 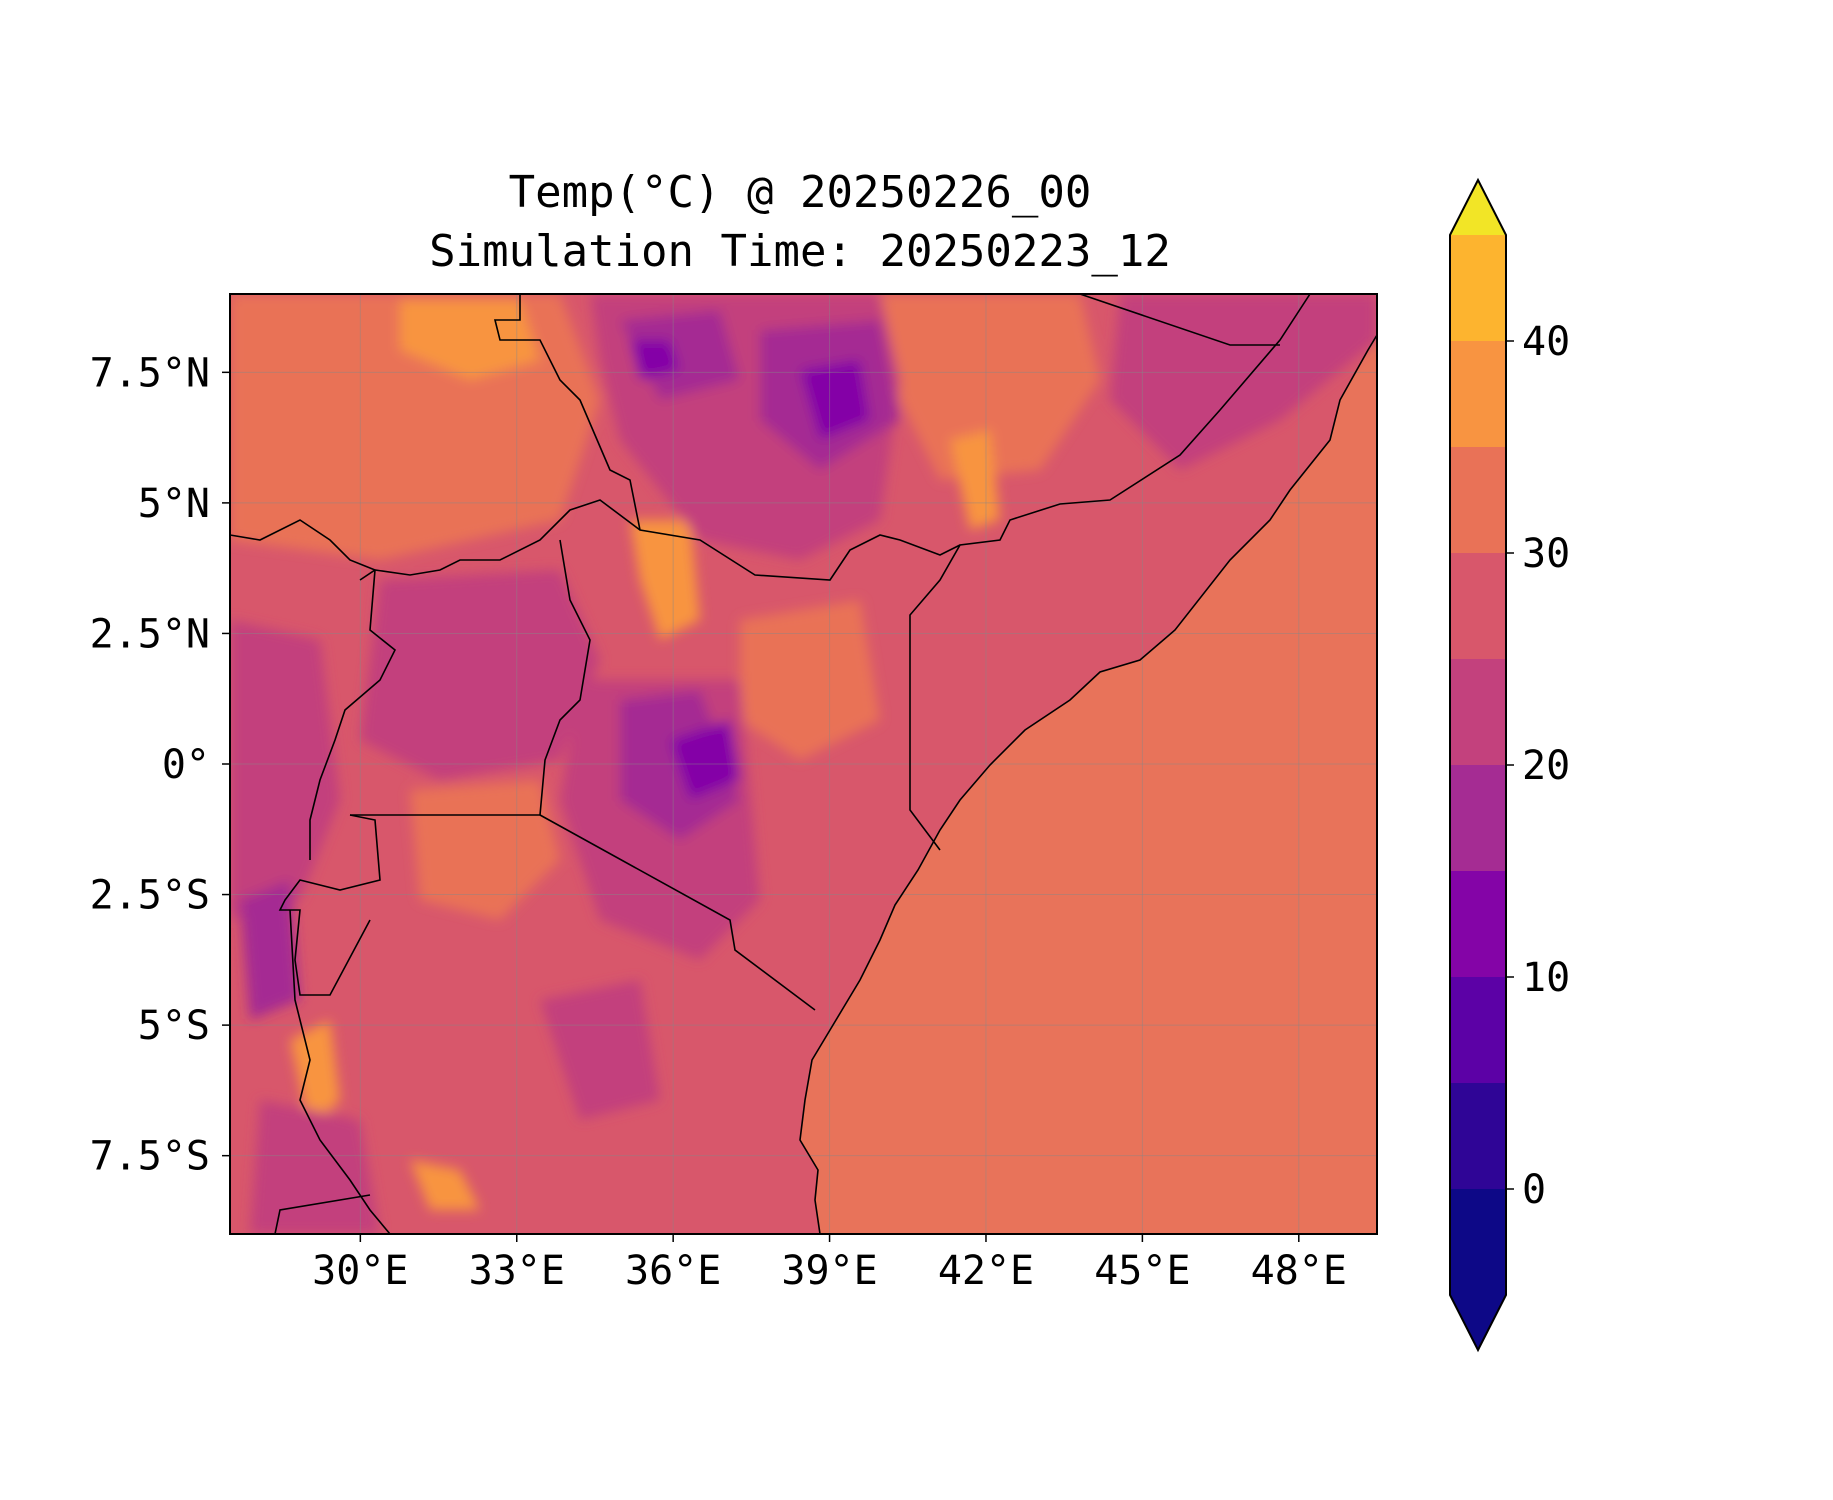 I want to click on x-tick-label: 33°E, so click(x=517, y=1271).